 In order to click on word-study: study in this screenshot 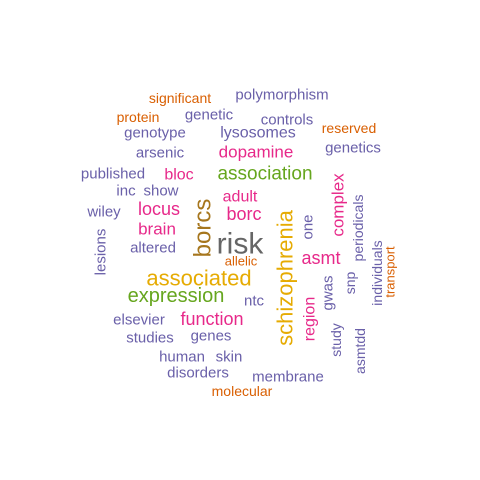, I will do `click(336, 339)`.